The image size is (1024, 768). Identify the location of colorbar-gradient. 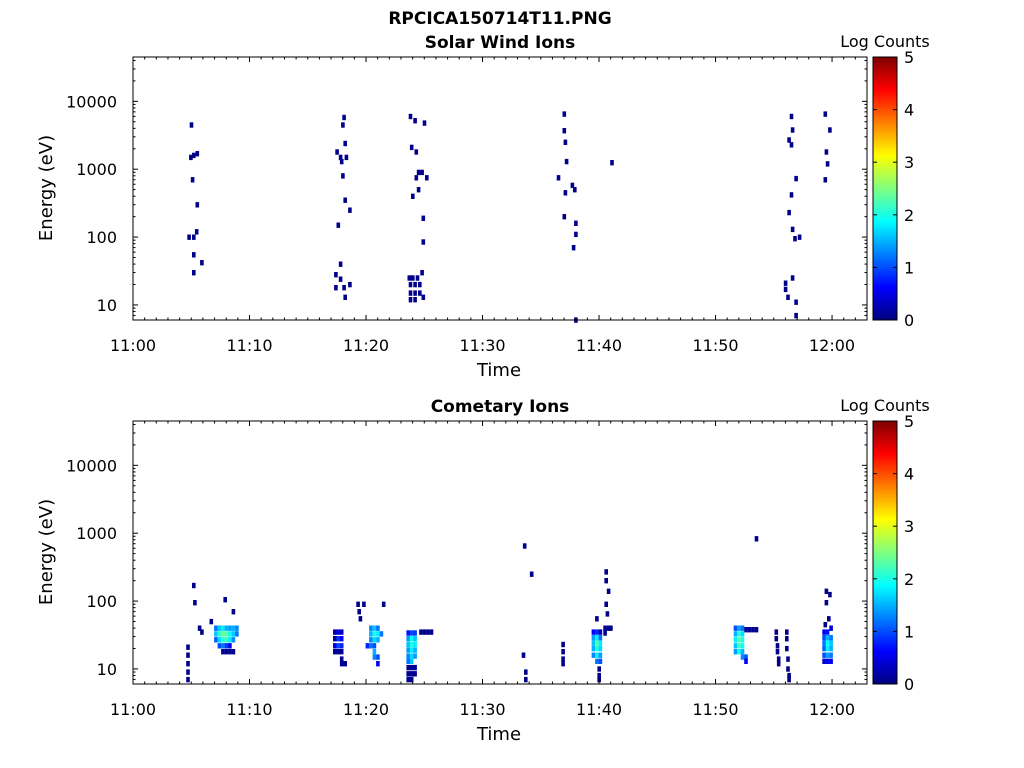
(885, 188).